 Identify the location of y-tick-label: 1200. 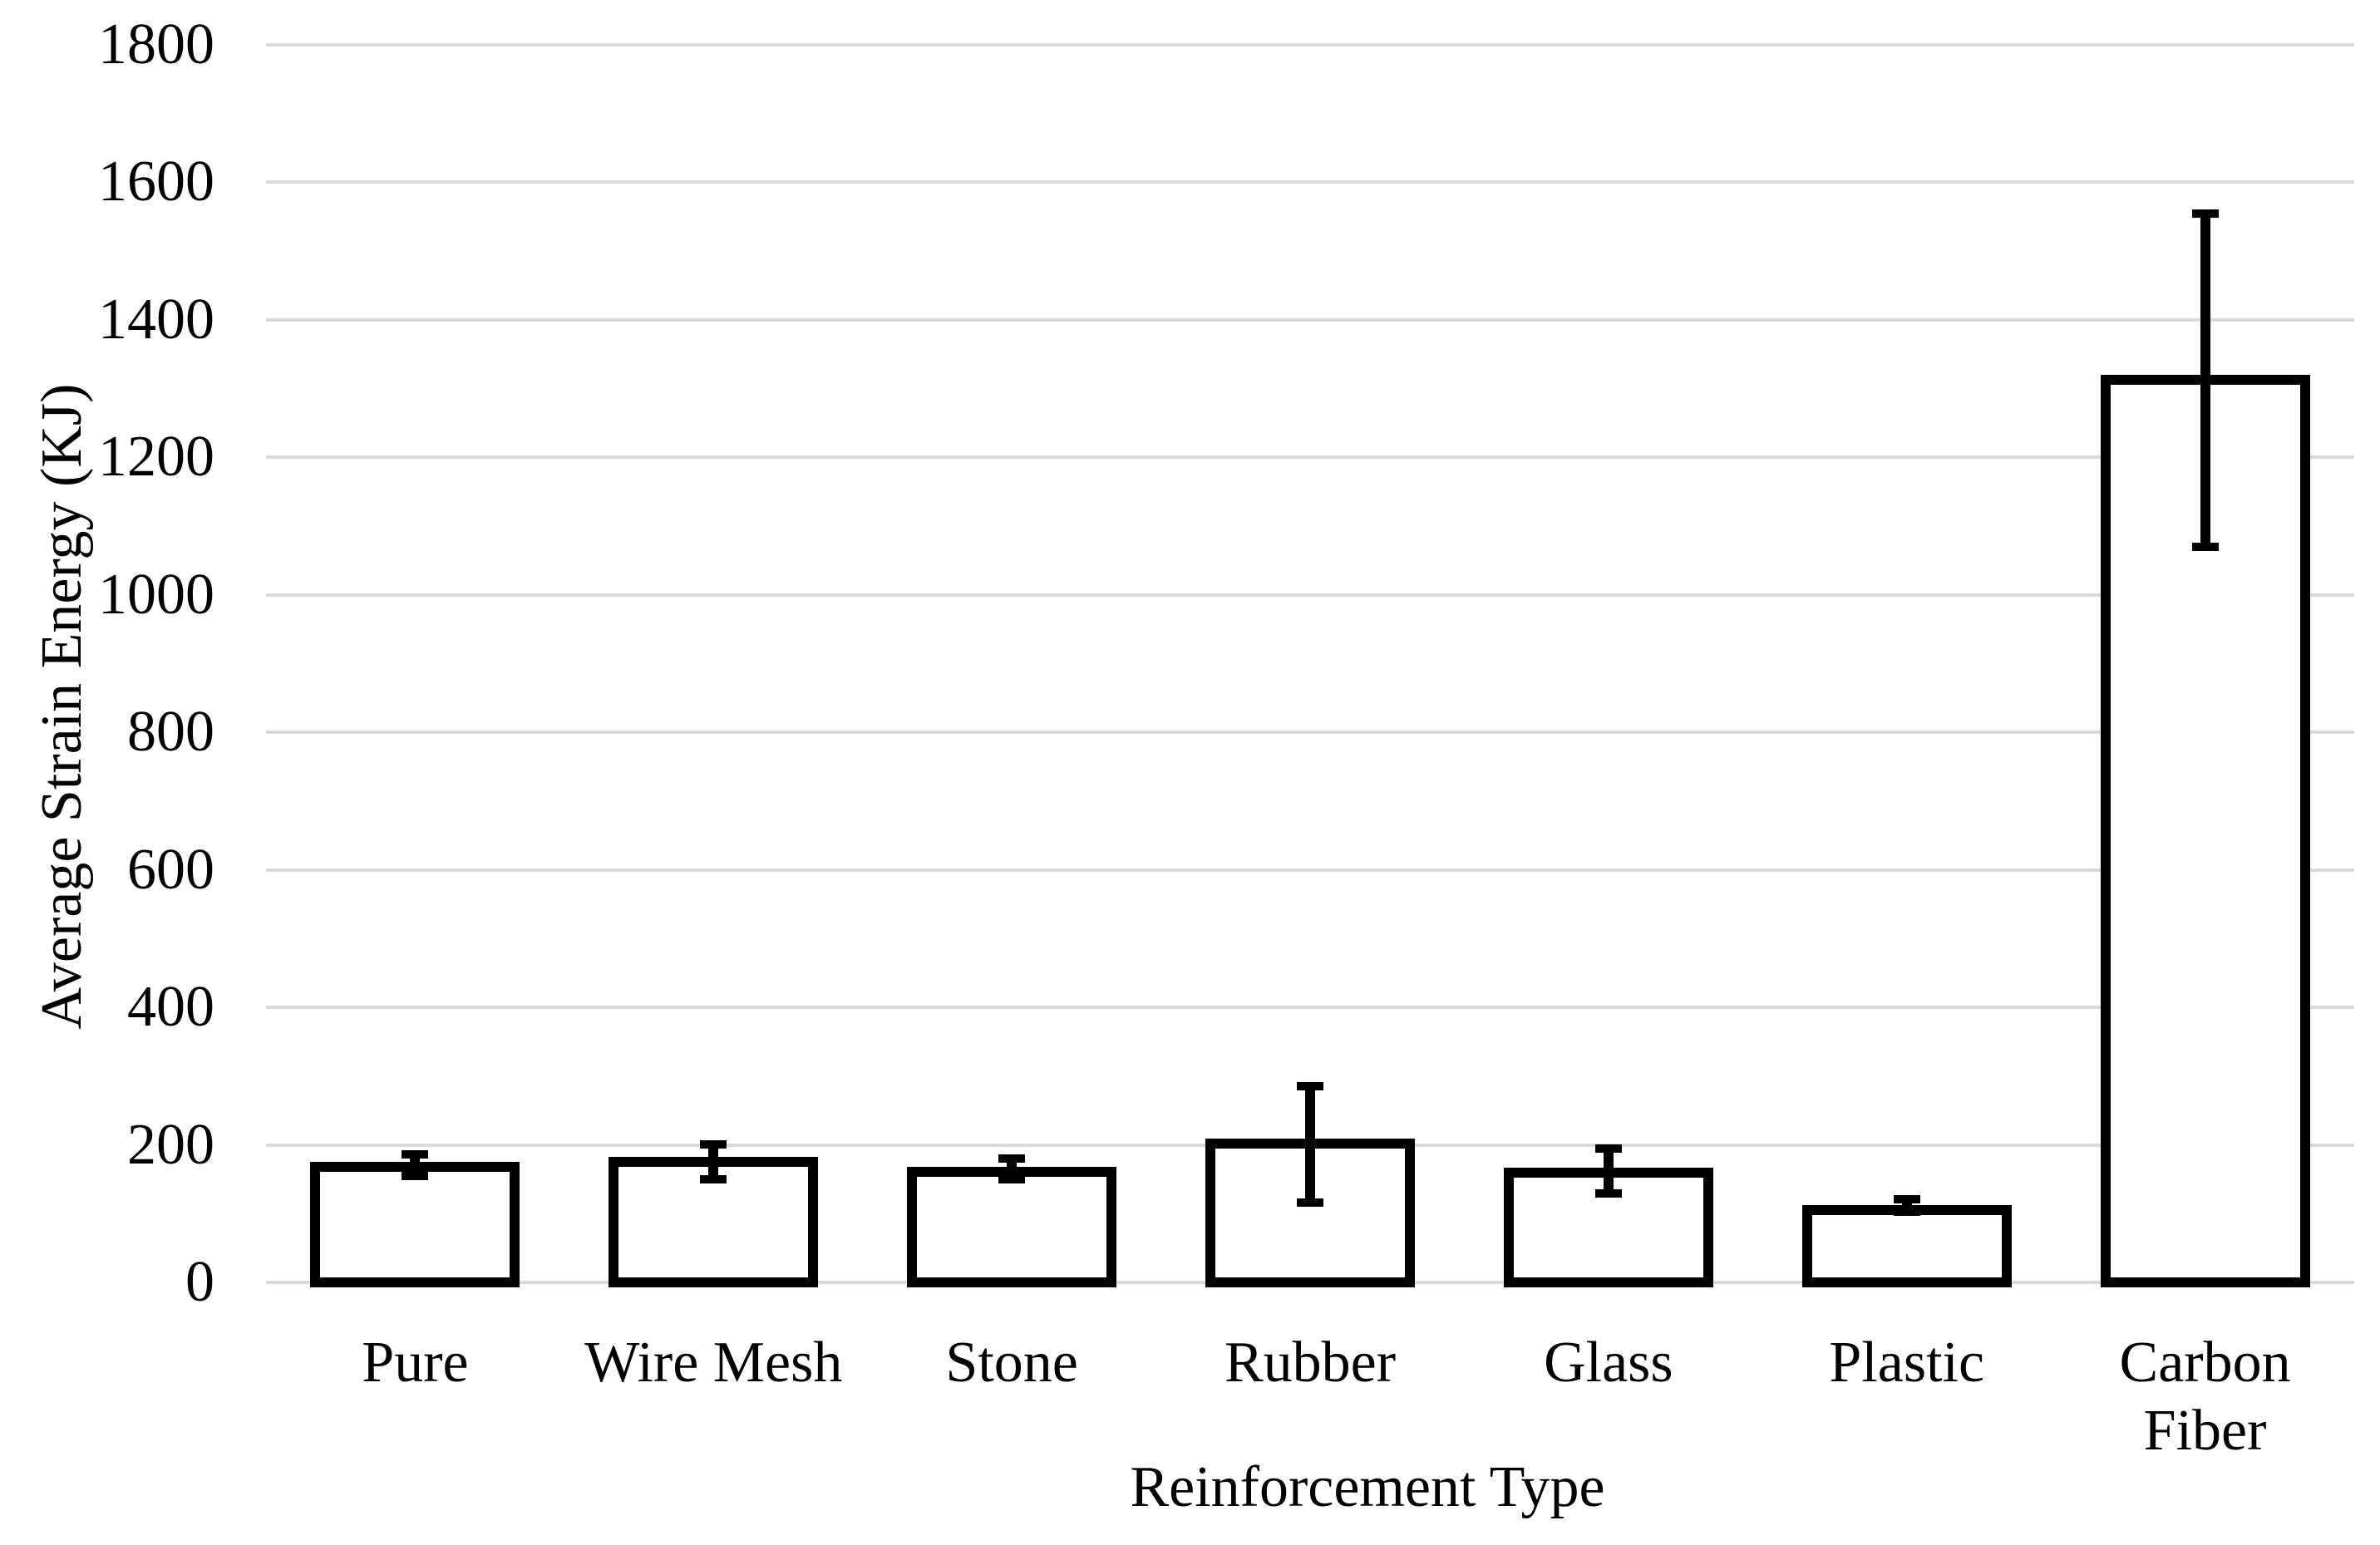
(156, 457).